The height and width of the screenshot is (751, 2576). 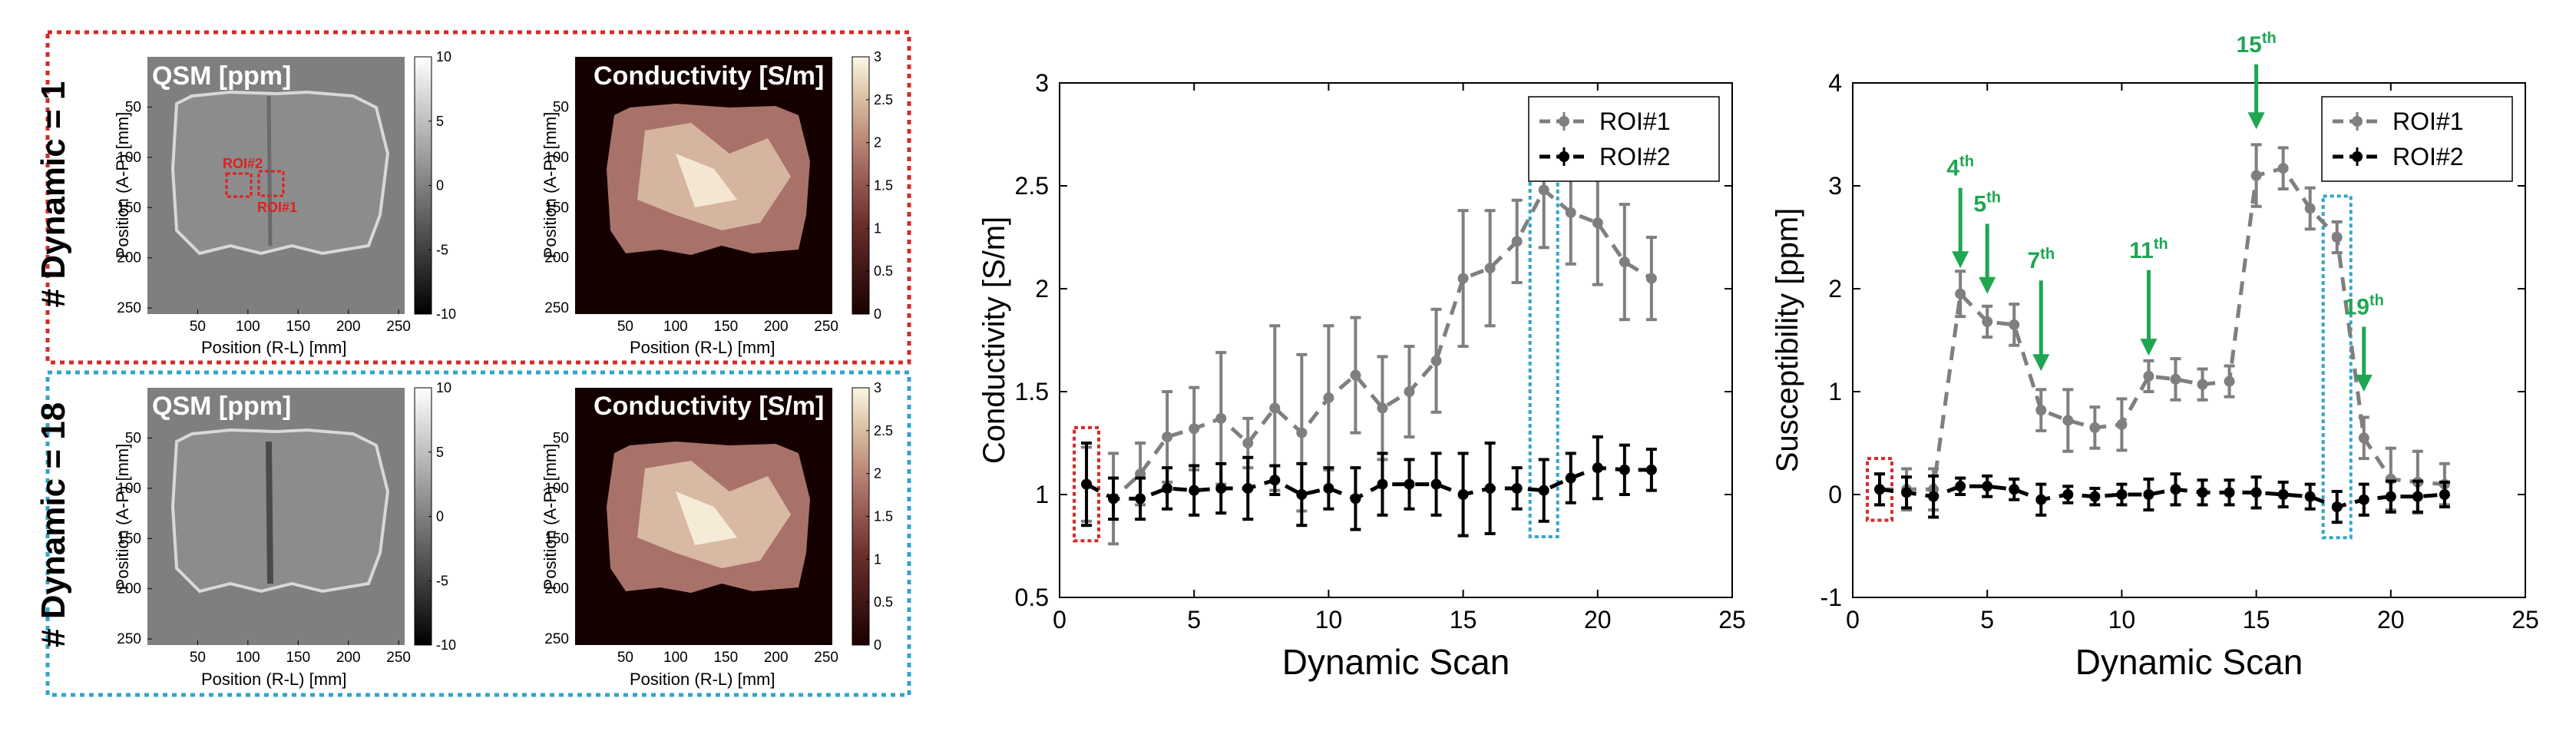 I want to click on colorbar-tick-label: 3, so click(x=877, y=57).